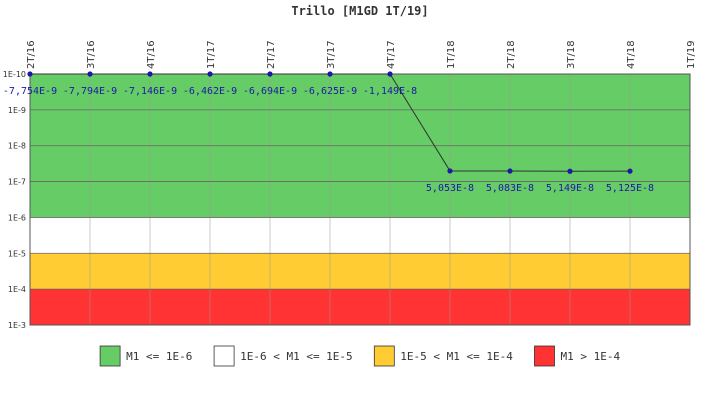 The width and height of the screenshot is (720, 400). I want to click on y-tick-label: 1E-3, so click(17, 325).